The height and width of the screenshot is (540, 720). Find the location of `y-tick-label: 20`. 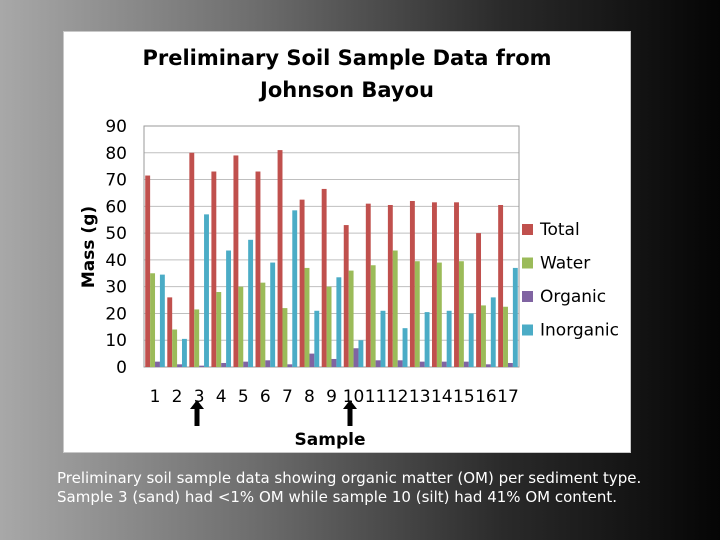

y-tick-label: 20 is located at coordinates (116, 314).